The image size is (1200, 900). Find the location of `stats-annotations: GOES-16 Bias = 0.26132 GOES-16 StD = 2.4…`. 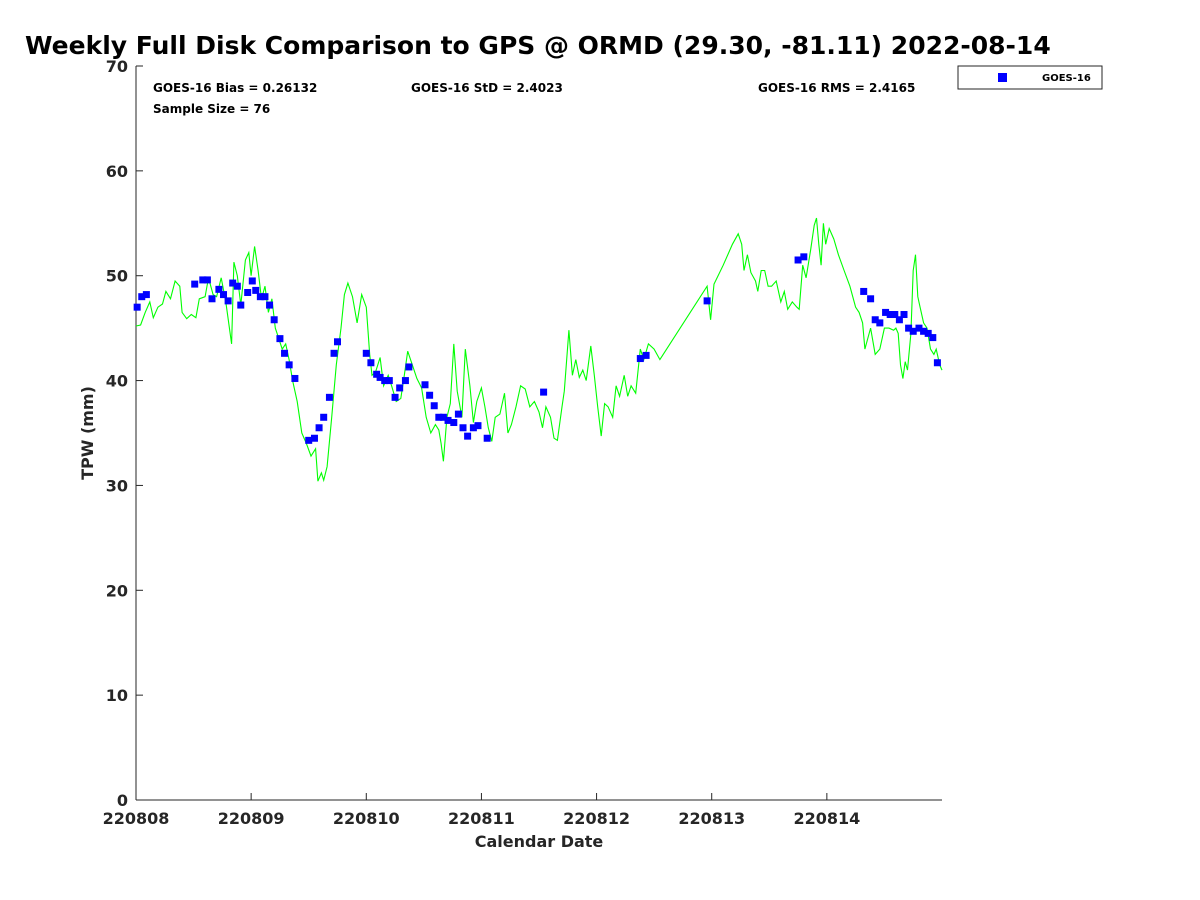

stats-annotations: GOES-16 Bias = 0.26132 GOES-16 StD = 2.4… is located at coordinates (534, 98).